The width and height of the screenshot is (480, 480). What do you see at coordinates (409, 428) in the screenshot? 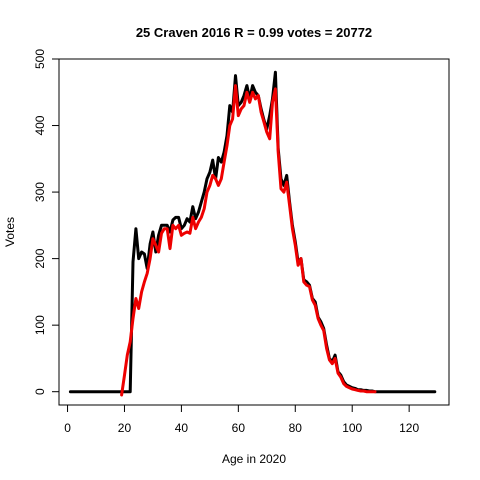
I see `x-tick-label: 120` at bounding box center [409, 428].